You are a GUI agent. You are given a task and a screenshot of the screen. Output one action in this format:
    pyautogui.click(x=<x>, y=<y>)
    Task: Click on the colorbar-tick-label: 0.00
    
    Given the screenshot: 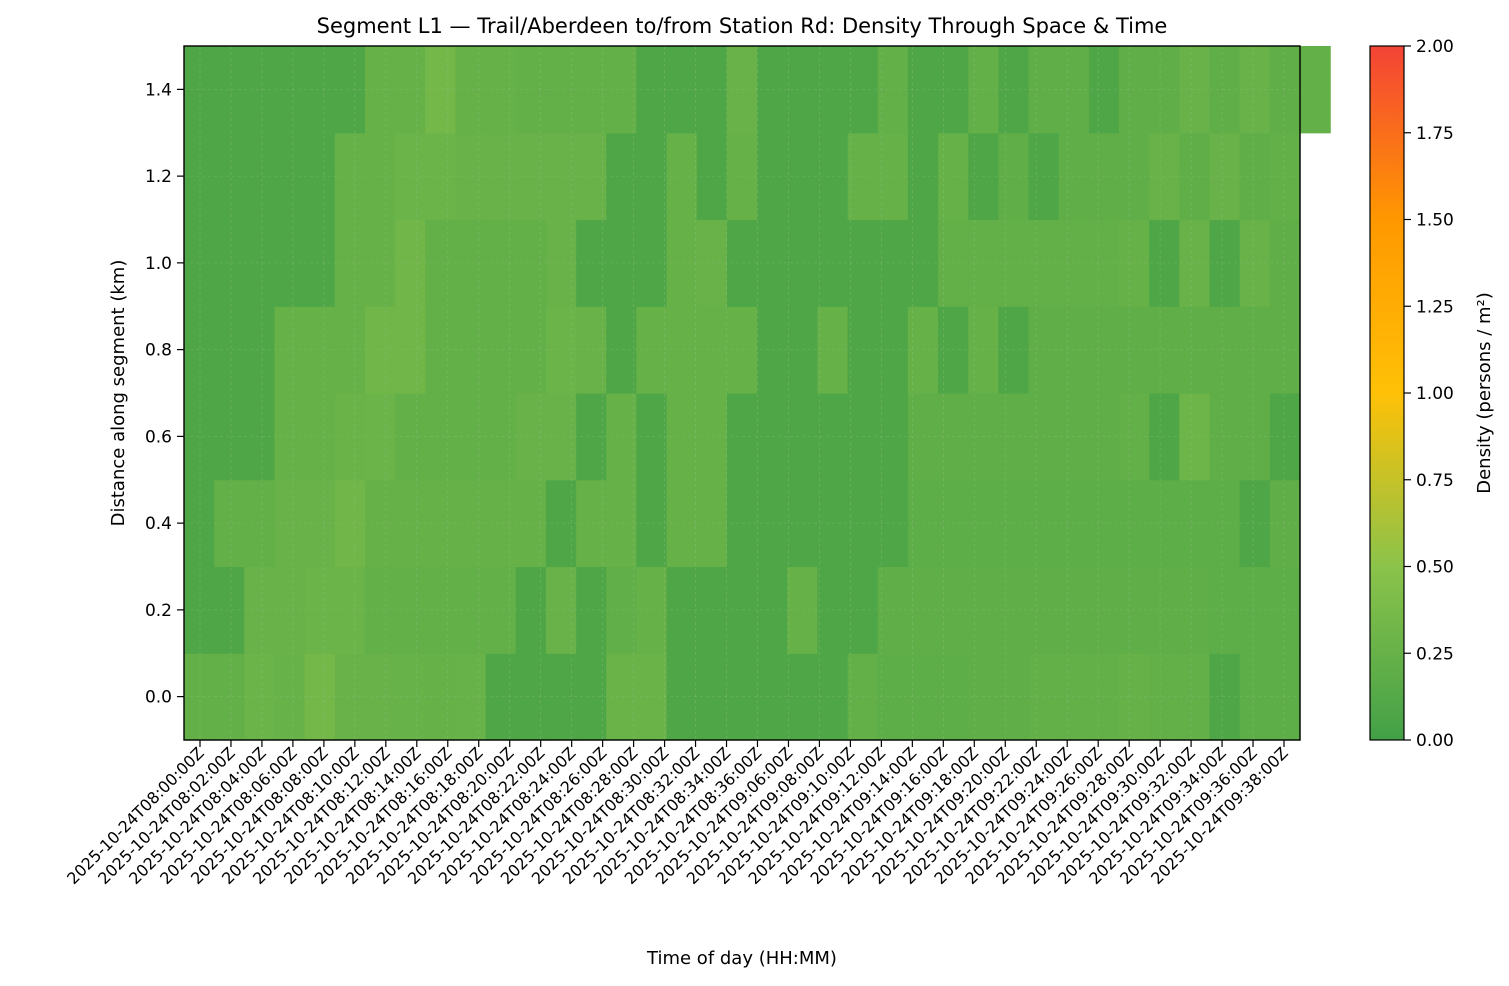 What is the action you would take?
    pyautogui.click(x=1435, y=741)
    